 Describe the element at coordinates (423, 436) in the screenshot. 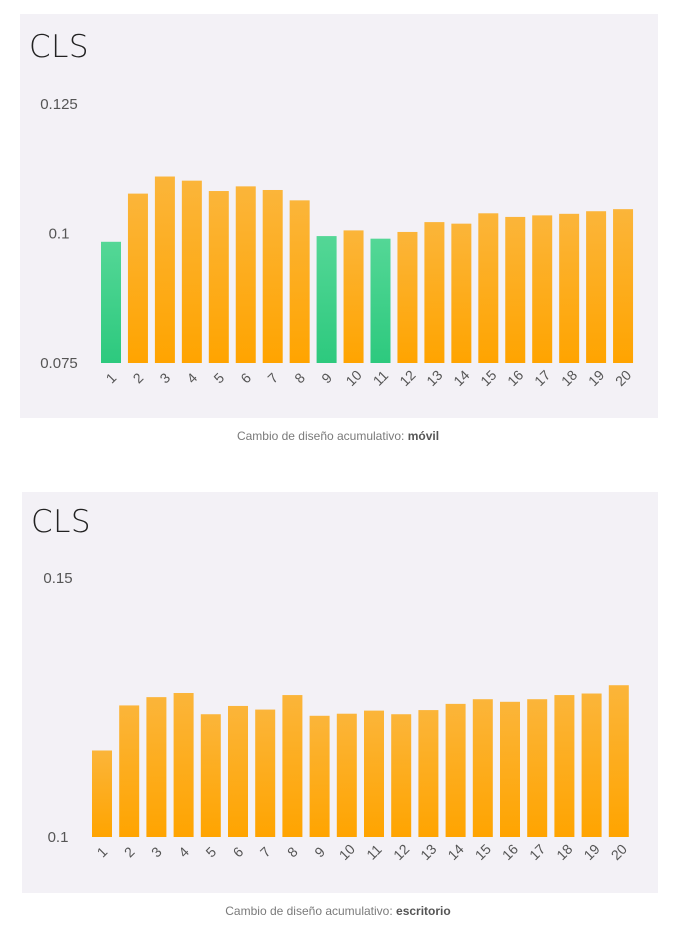

I see `caption-emphasis: móvil` at that location.